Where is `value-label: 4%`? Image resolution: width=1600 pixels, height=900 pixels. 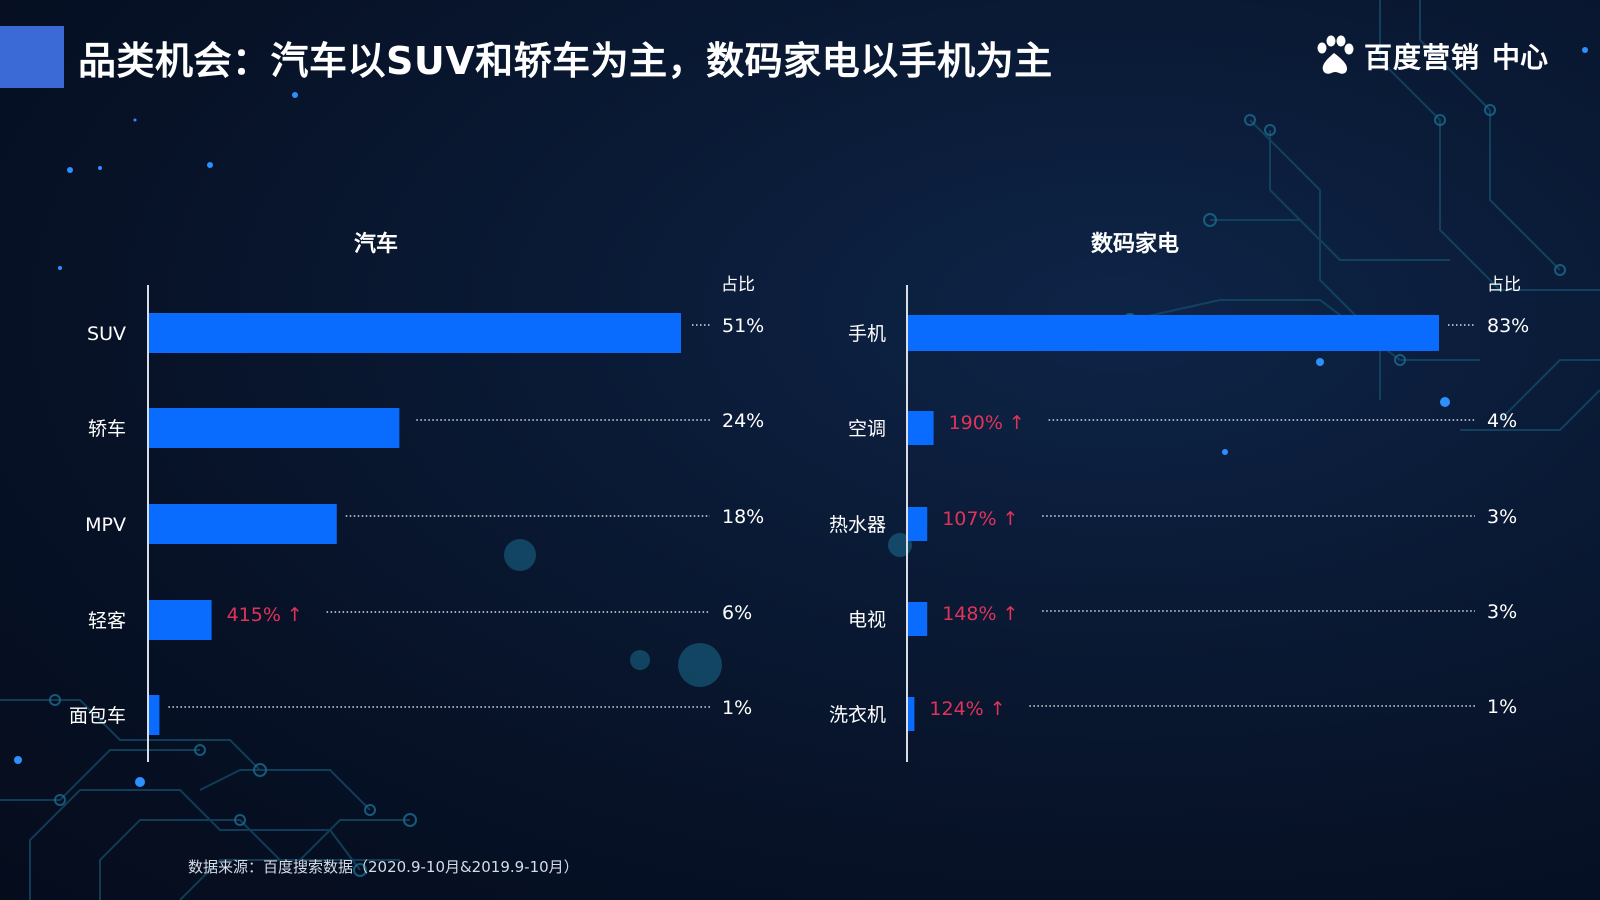 value-label: 4% is located at coordinates (1502, 421).